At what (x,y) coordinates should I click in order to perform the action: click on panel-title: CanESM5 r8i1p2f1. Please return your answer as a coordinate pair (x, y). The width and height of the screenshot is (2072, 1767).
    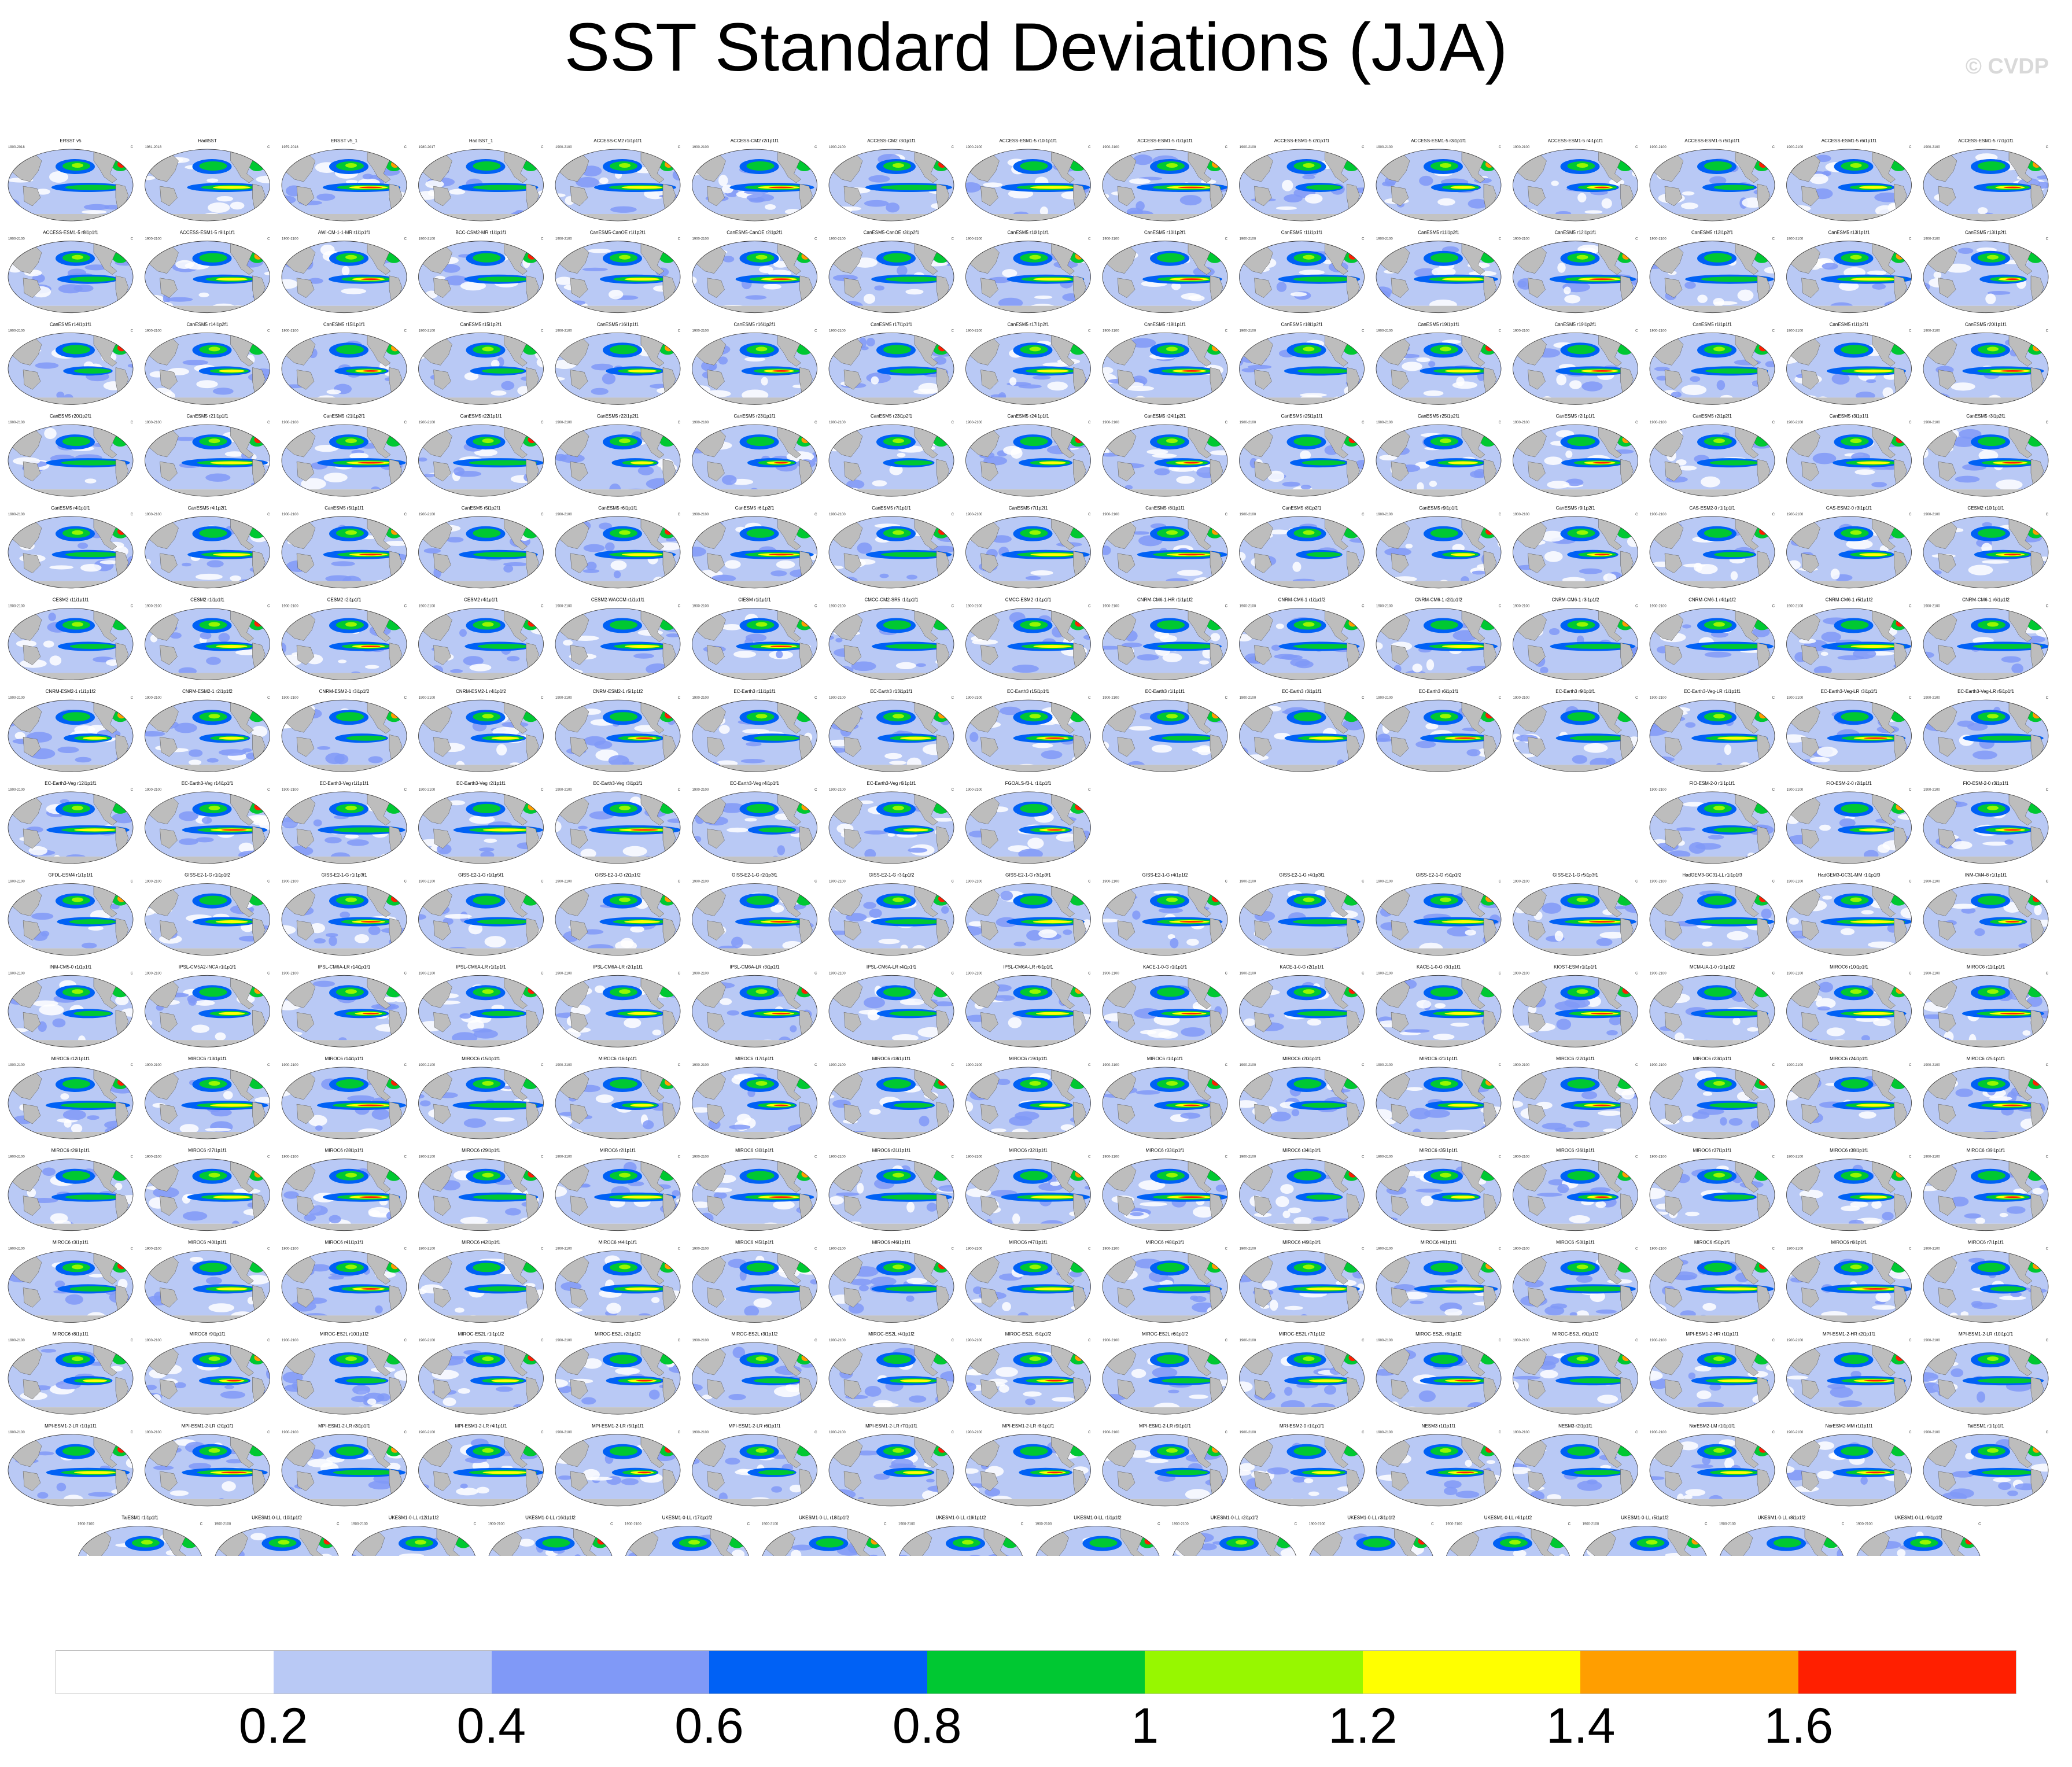
    Looking at the image, I should click on (1302, 508).